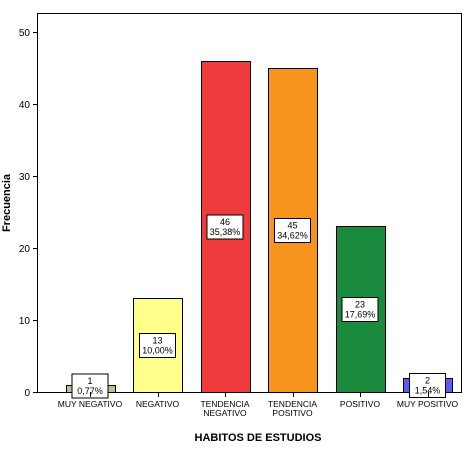 This screenshot has width=474, height=459. I want to click on x-axis-title: HABITOS DE ESTUDIOS, so click(258, 438).